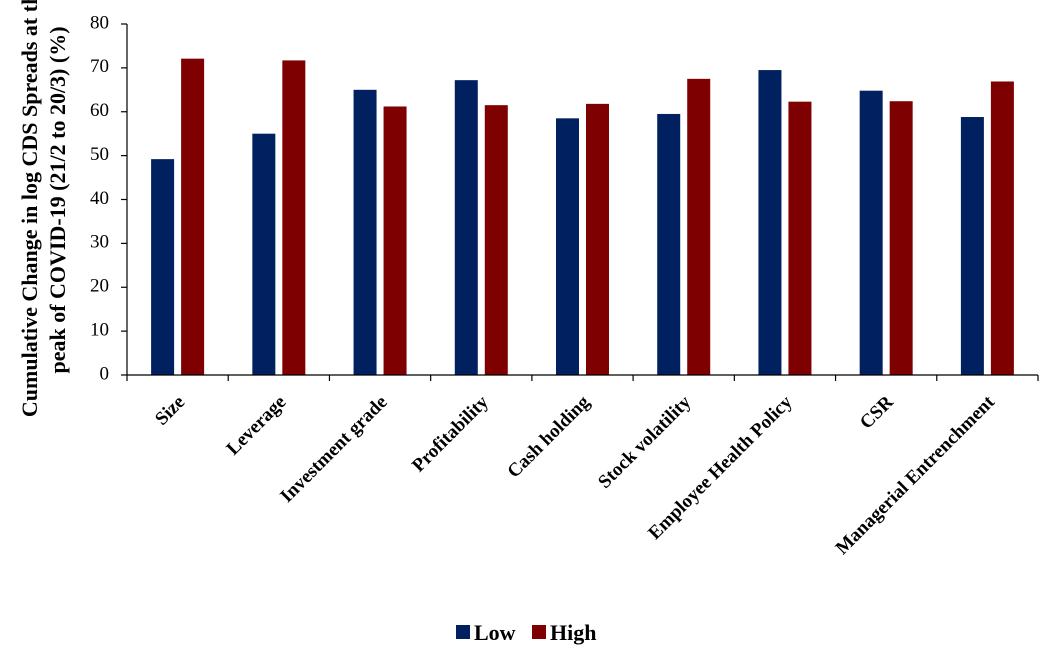 Image resolution: width=1050 pixels, height=652 pixels. Describe the element at coordinates (99, 22) in the screenshot. I see `y-tick-label: 80` at that location.